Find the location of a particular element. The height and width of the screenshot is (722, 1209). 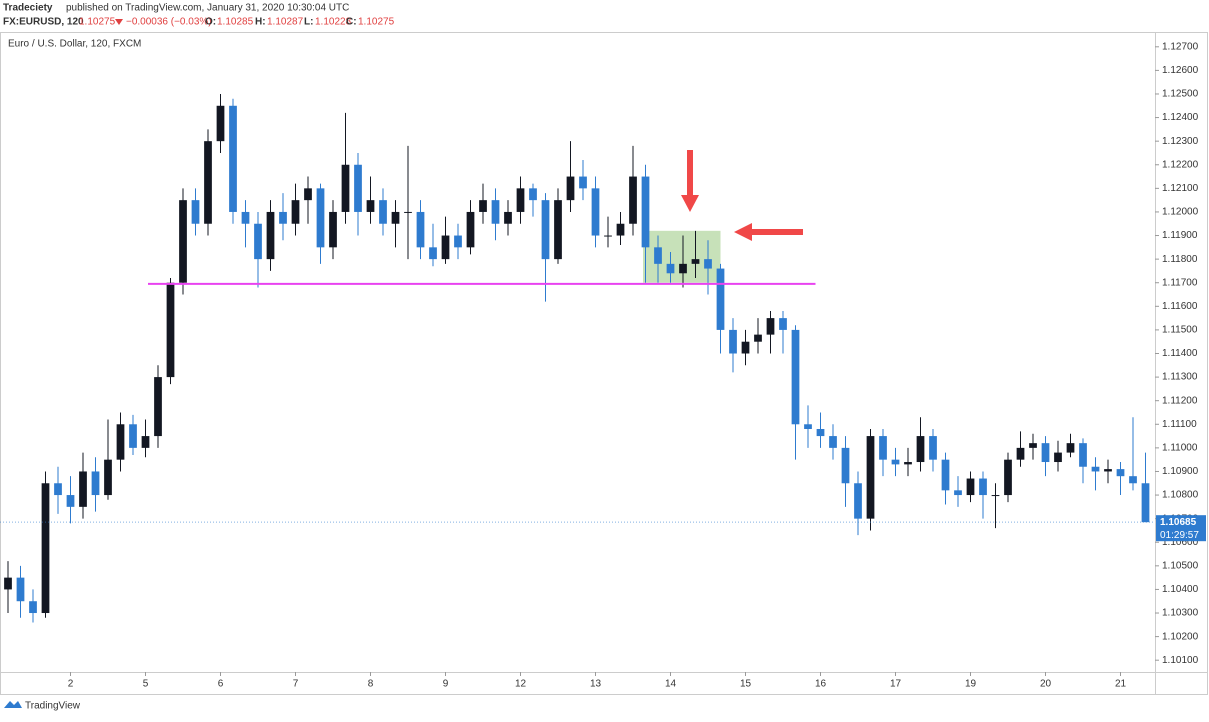

y-tick-label: 1.11500 is located at coordinates (1180, 330).